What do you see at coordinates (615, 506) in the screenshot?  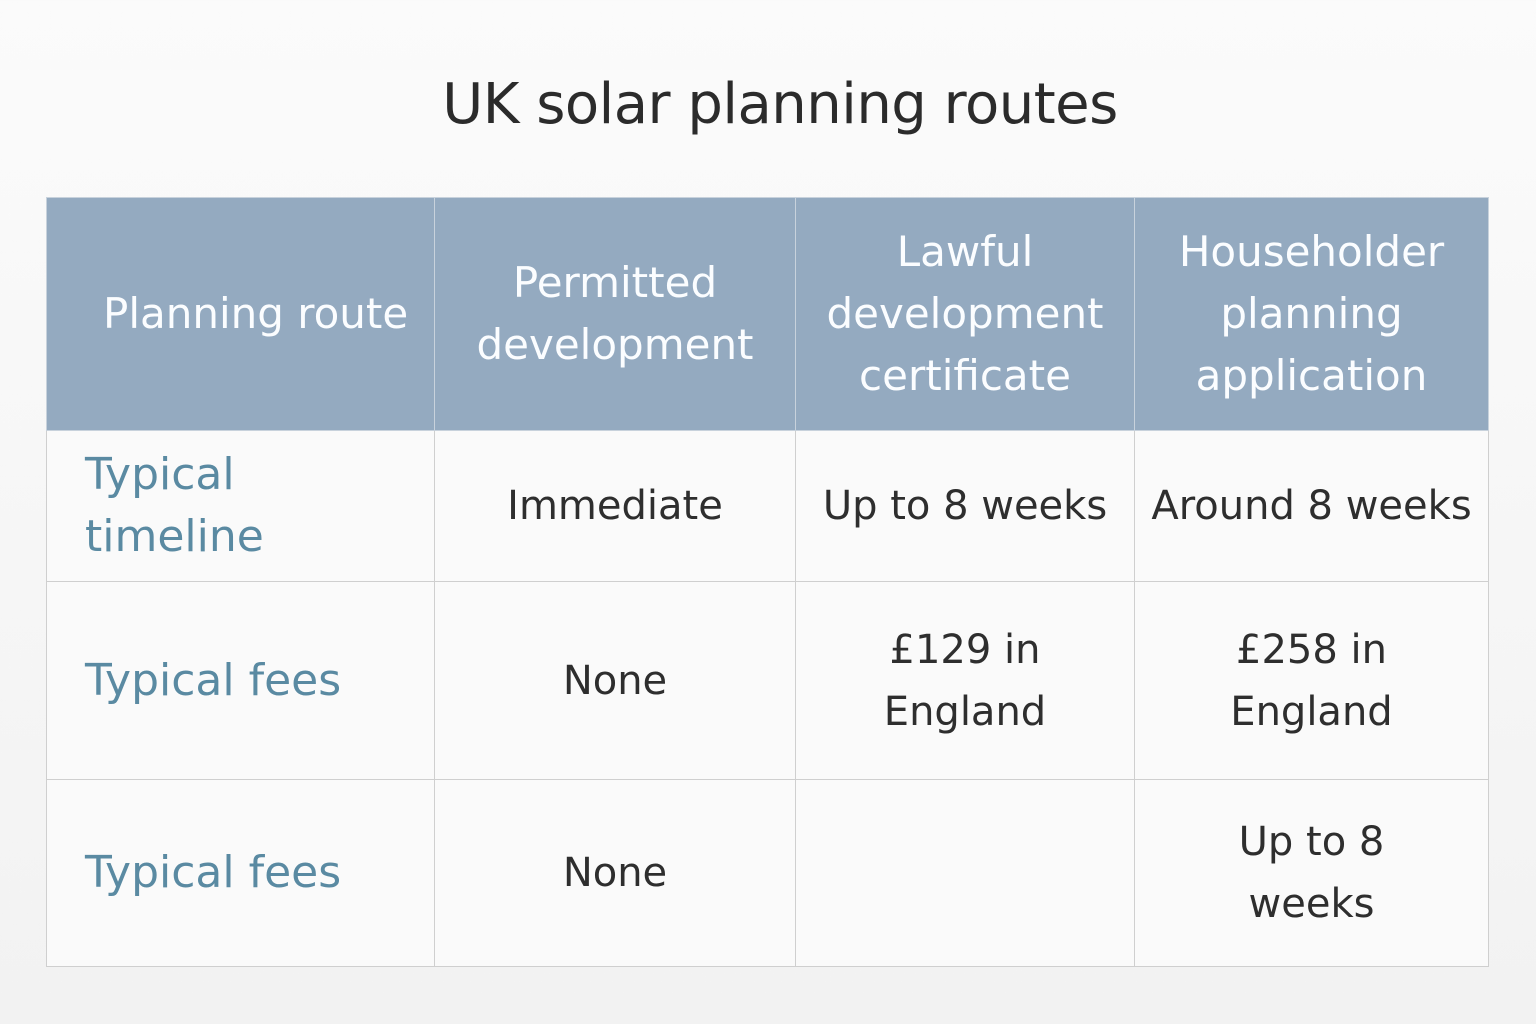 I see `table-cell: Immediate` at bounding box center [615, 506].